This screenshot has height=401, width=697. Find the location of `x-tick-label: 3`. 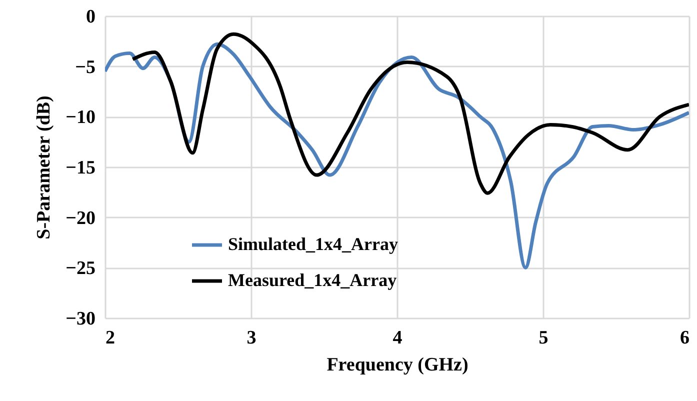

x-tick-label: 3 is located at coordinates (251, 338).